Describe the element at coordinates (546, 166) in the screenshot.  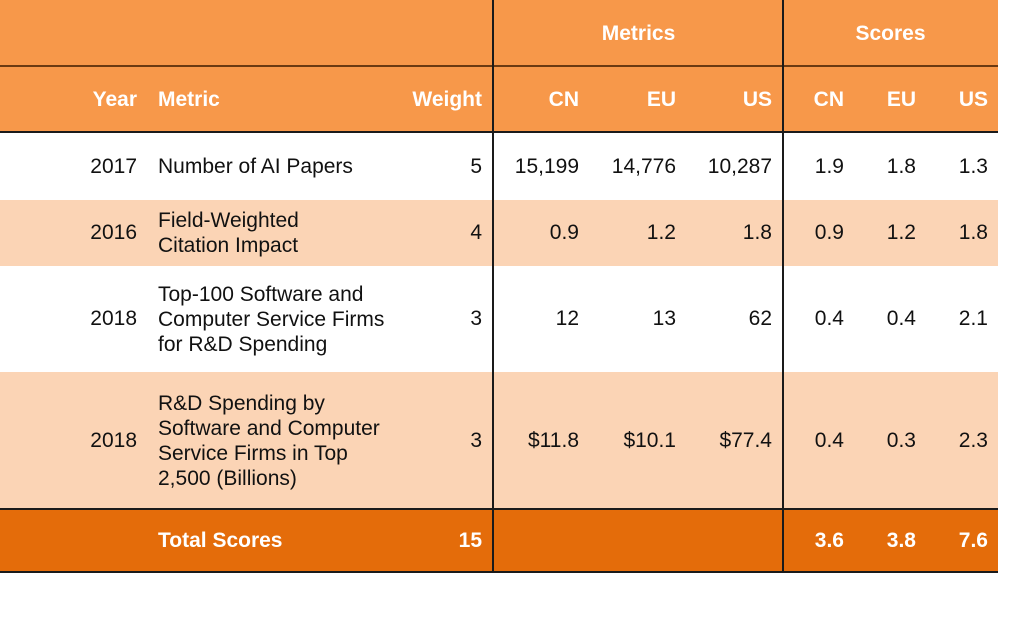
I see `cell-metric-cn: 15,199` at that location.